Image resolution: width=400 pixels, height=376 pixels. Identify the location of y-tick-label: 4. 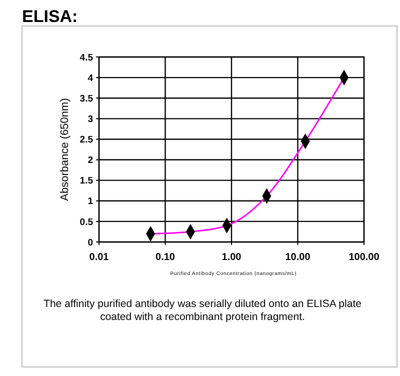
(91, 78).